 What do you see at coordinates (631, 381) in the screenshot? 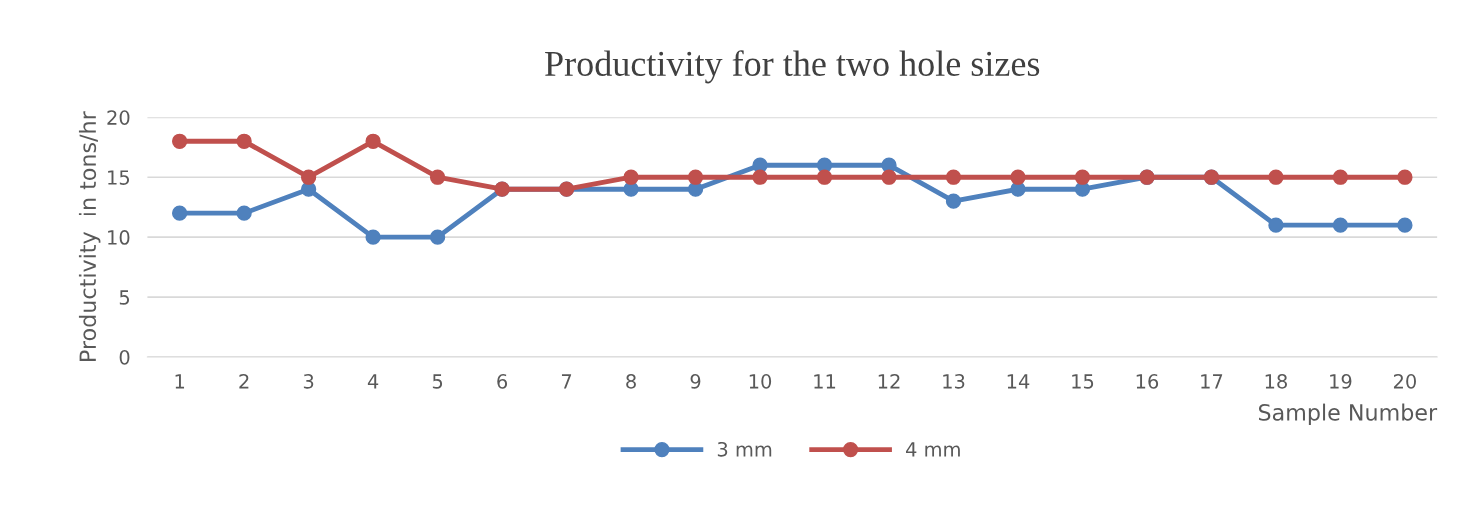
I see `x-tick-label: 8` at bounding box center [631, 381].